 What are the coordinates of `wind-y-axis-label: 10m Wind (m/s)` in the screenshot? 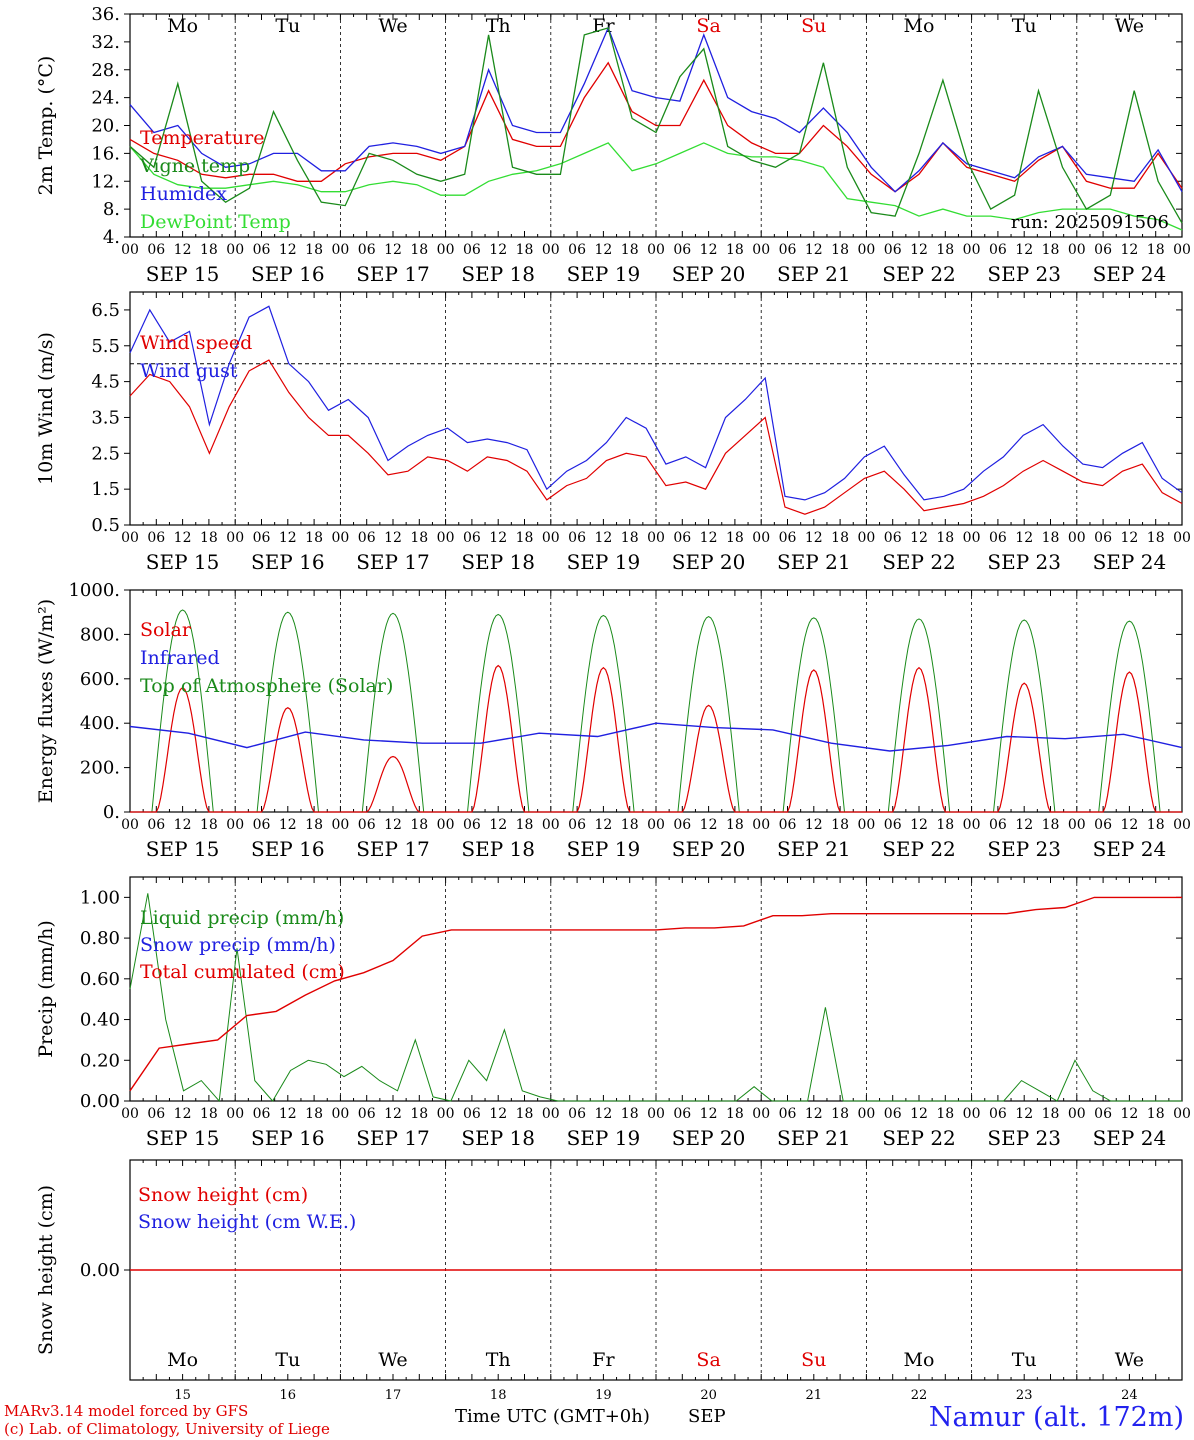 It's located at (46, 408).